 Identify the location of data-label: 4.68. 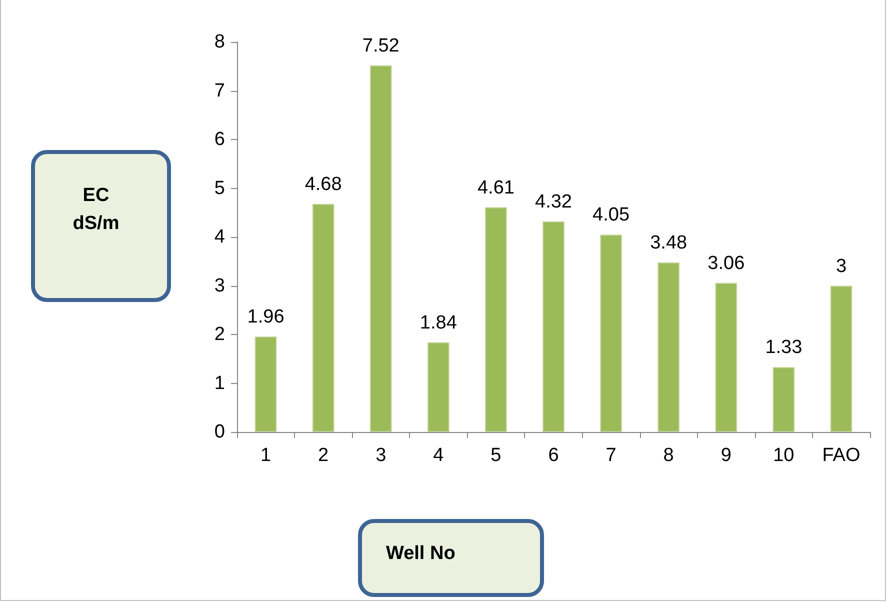
(323, 184).